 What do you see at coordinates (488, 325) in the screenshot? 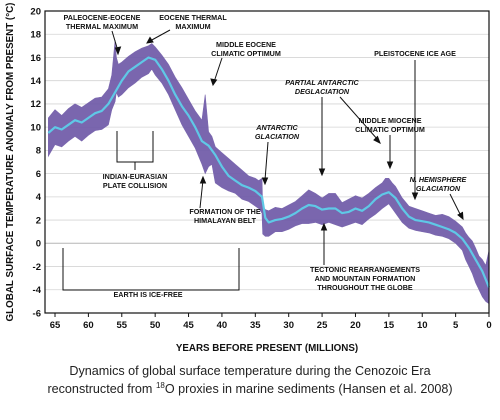
I see `x-tick-label: 0` at bounding box center [488, 325].